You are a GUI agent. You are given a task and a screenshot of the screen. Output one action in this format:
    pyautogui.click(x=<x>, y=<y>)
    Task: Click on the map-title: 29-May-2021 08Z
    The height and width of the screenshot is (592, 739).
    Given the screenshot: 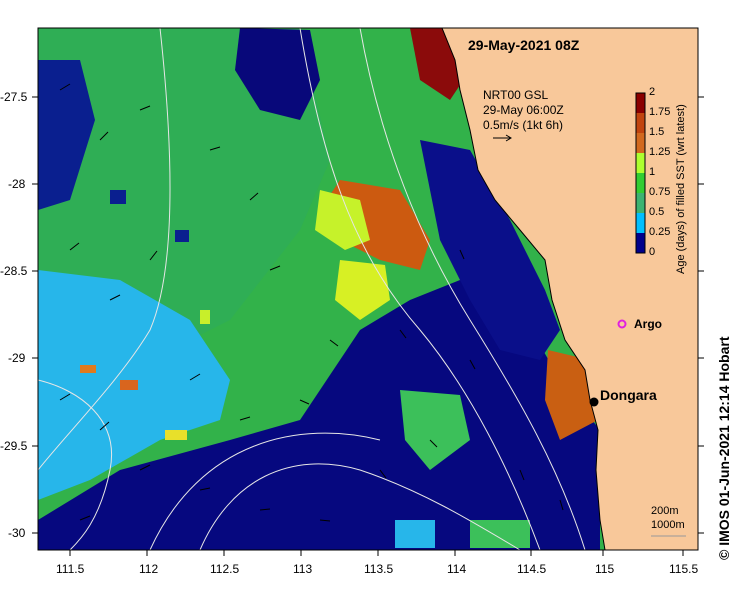 What is the action you would take?
    pyautogui.click(x=524, y=45)
    